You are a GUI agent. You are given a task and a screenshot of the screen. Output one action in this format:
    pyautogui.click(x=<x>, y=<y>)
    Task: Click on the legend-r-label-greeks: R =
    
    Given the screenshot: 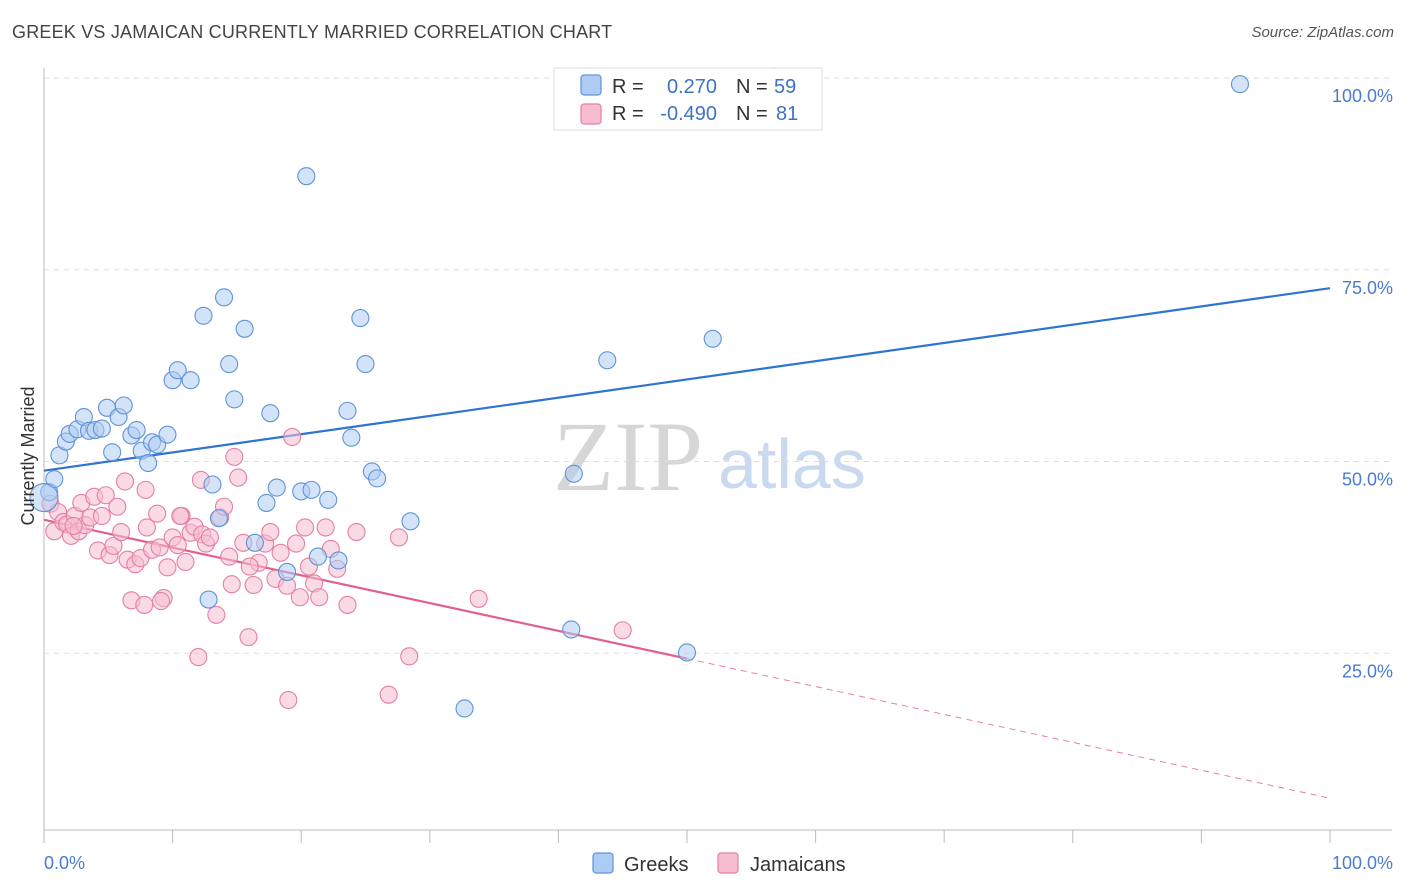 What is the action you would take?
    pyautogui.click(x=628, y=87)
    